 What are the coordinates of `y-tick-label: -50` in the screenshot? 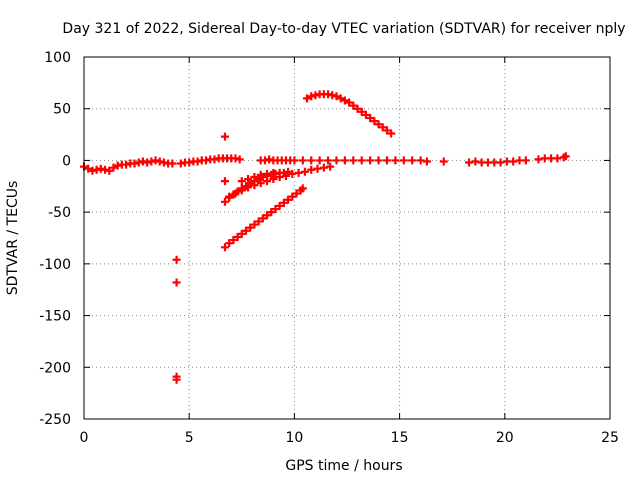 It's located at (59, 213).